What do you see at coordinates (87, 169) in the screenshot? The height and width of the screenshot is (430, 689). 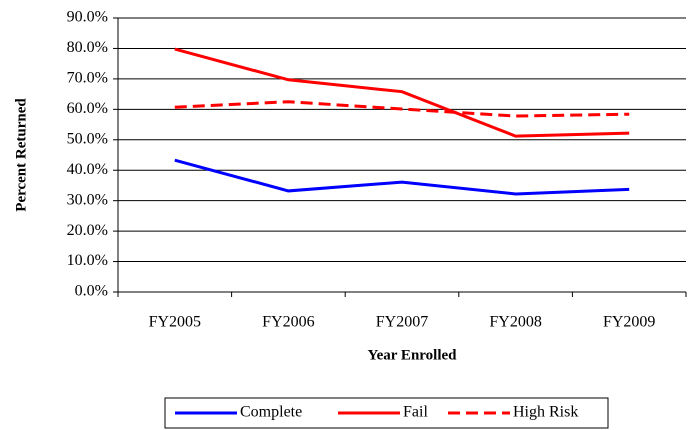 I see `y-tick-label: 40.0%` at bounding box center [87, 169].